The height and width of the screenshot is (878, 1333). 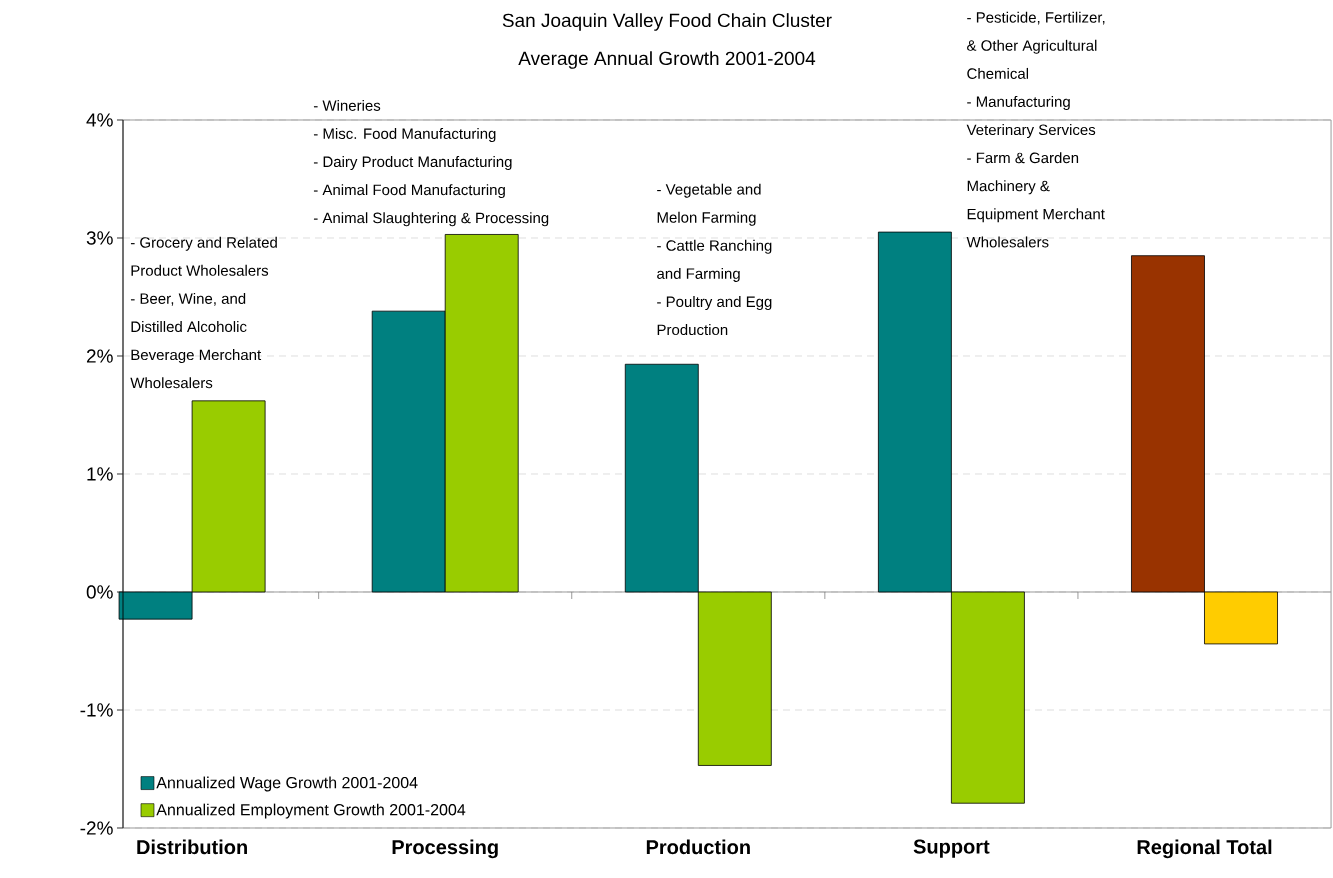 What do you see at coordinates (445, 849) in the screenshot?
I see `x-tick-label: Processing` at bounding box center [445, 849].